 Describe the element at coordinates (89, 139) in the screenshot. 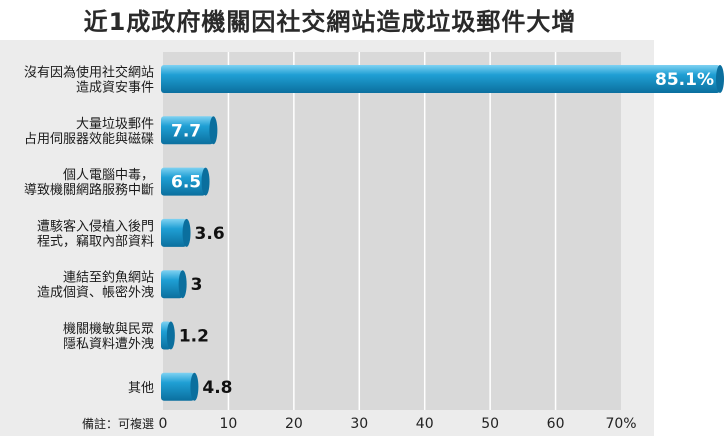

I see `category-label: 占用伺服器效能與磁碟` at that location.